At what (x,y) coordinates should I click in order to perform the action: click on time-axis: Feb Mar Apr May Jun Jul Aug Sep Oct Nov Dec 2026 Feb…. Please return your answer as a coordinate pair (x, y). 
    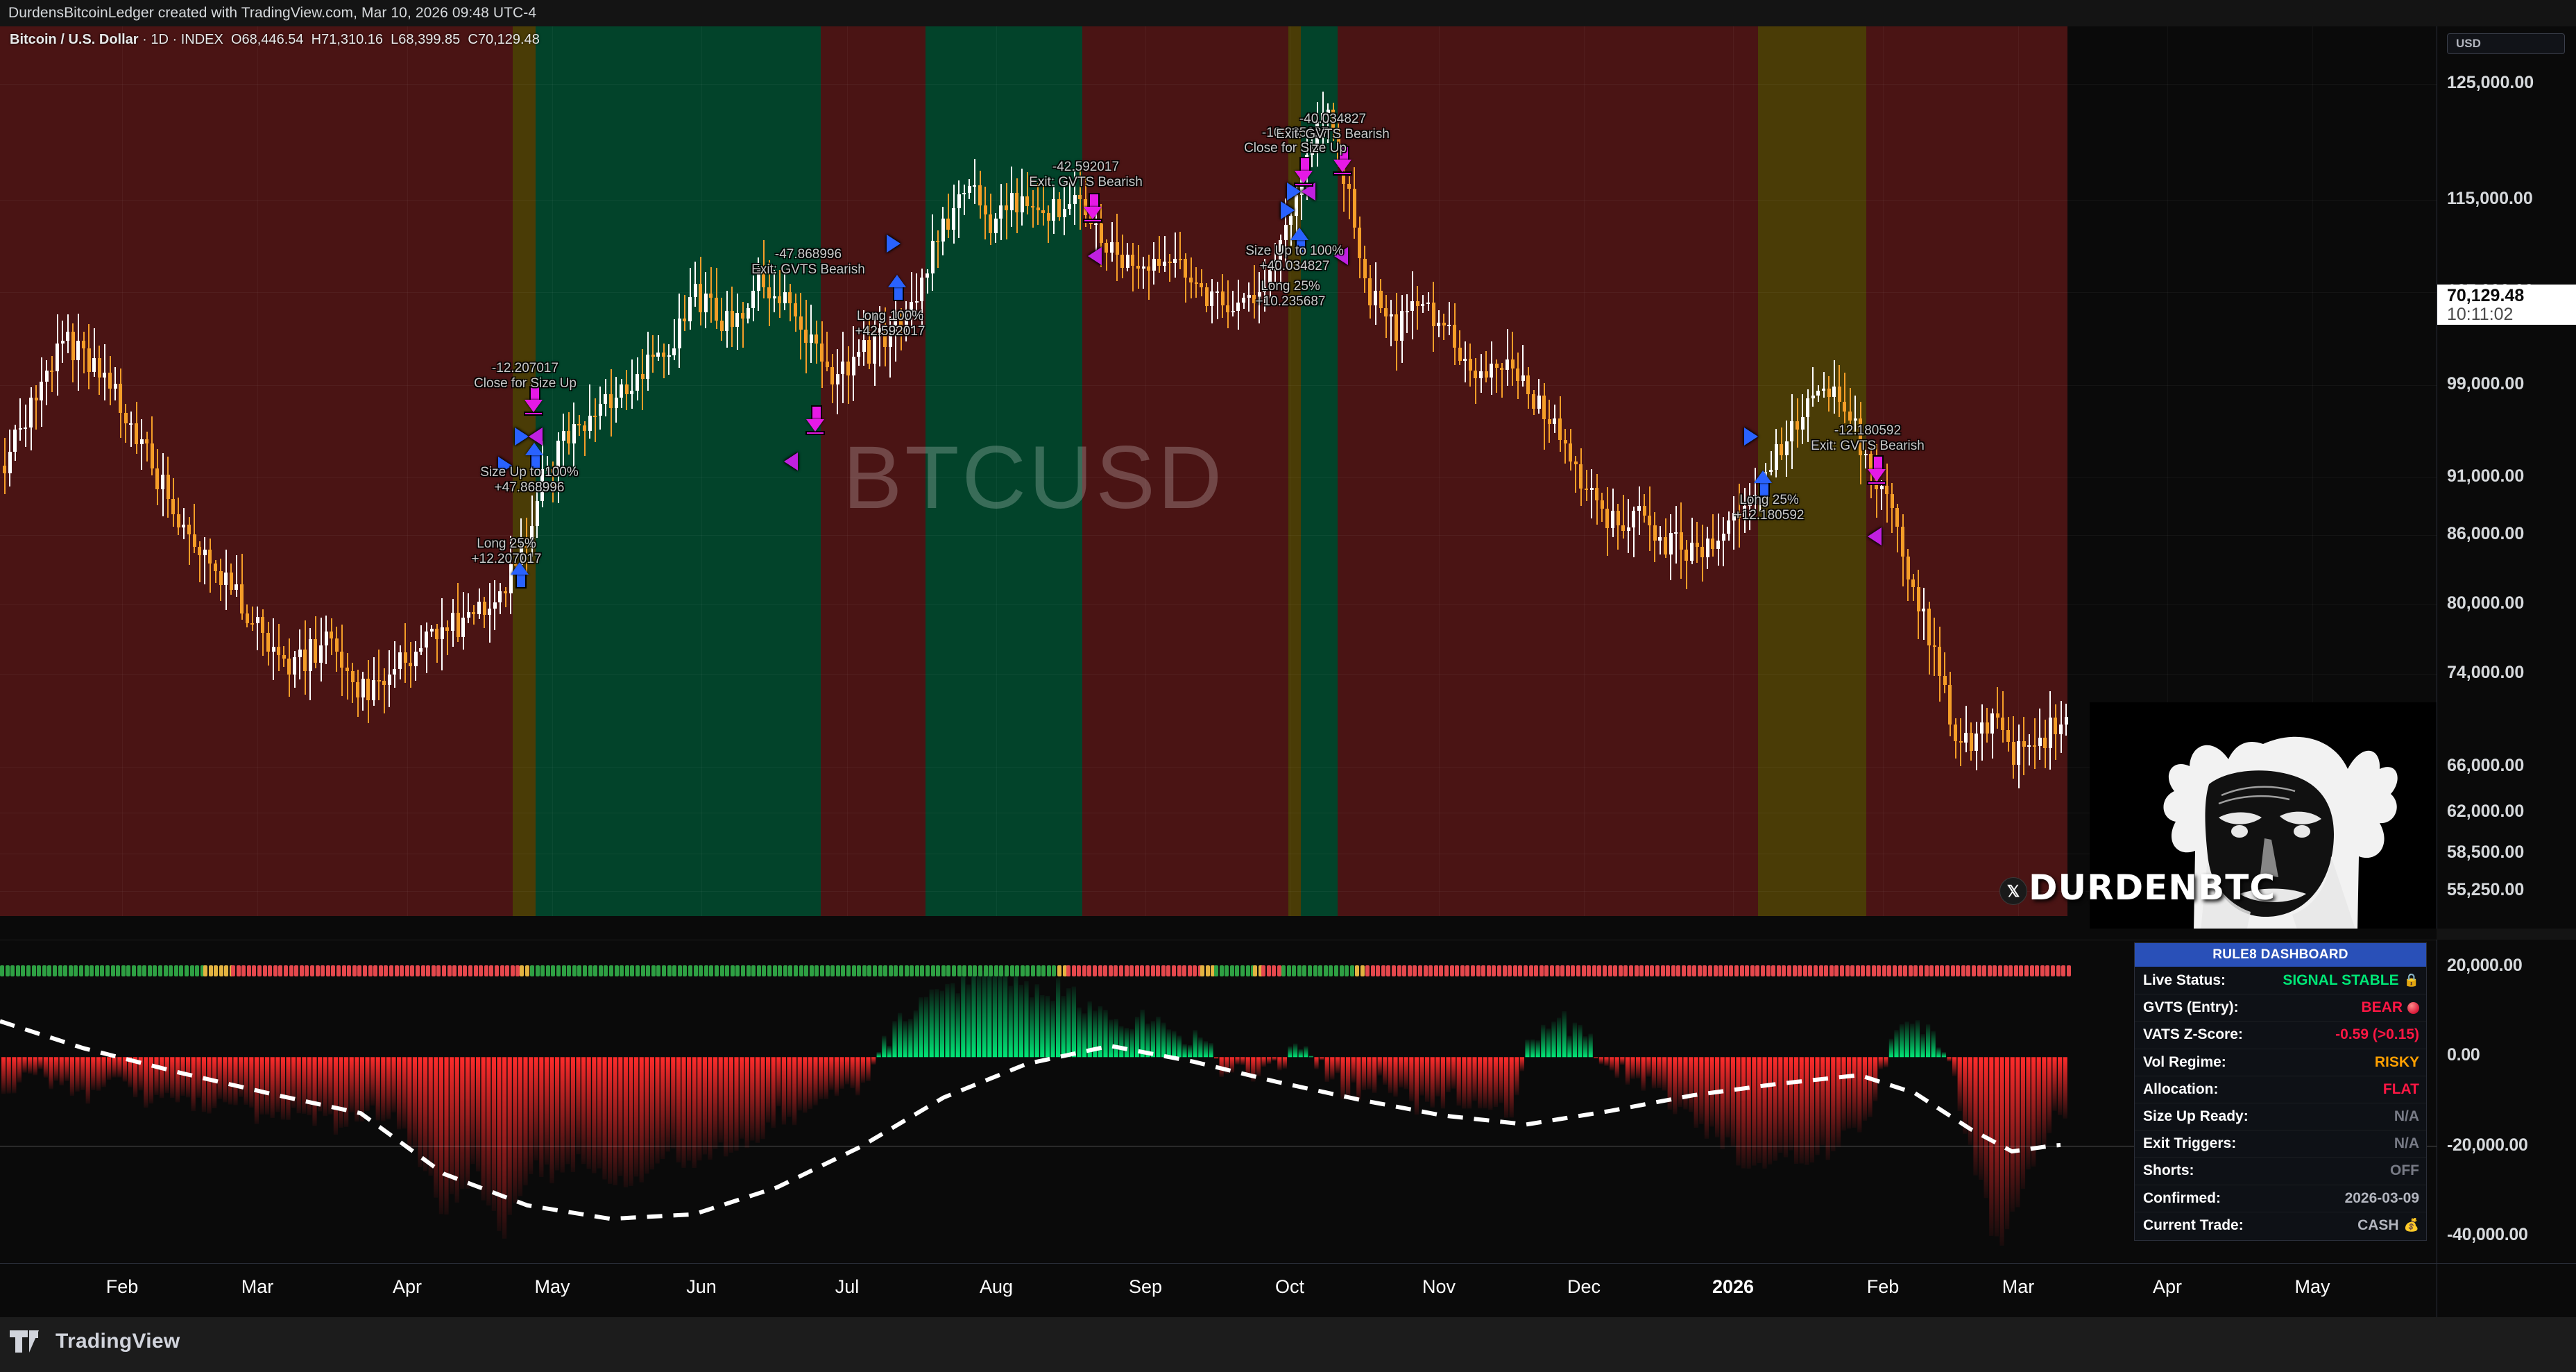
    Looking at the image, I should click on (1288, 1290).